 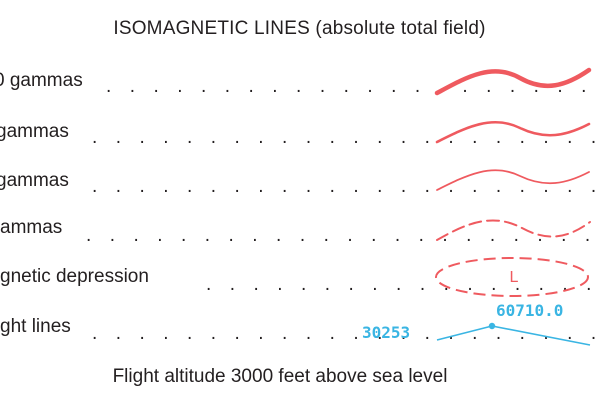 I want to click on row-label-6: ght lines, so click(x=35, y=326).